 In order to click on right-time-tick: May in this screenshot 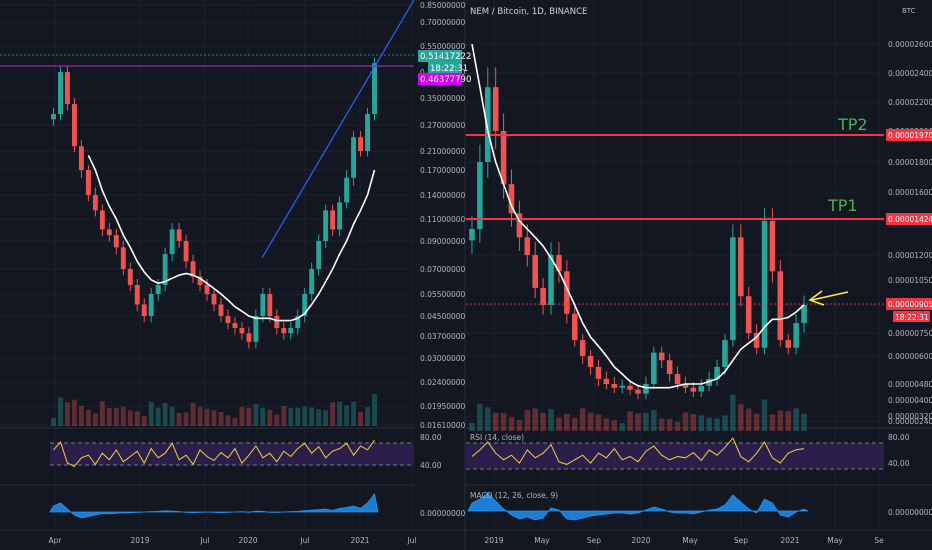, I will do `click(690, 540)`.